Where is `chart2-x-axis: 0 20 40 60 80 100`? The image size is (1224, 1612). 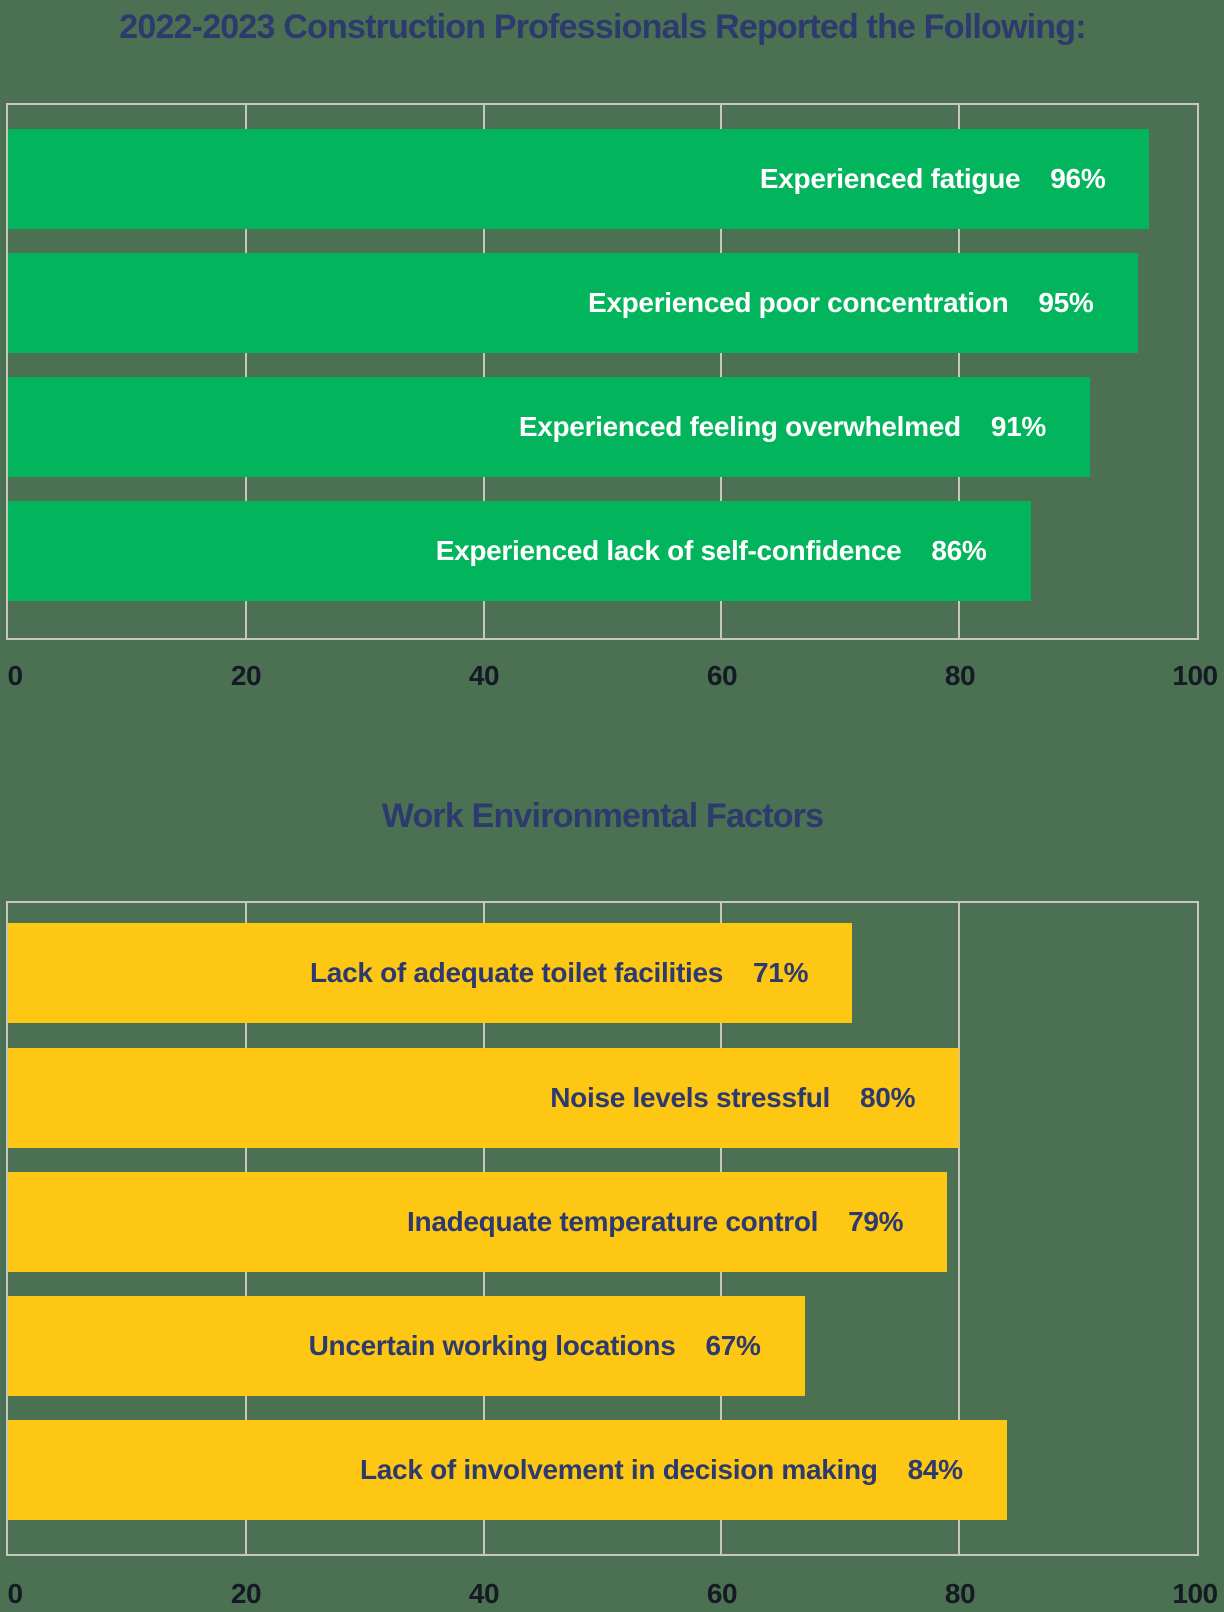
chart2-x-axis: 0 20 40 60 80 100 is located at coordinates (612, 1595).